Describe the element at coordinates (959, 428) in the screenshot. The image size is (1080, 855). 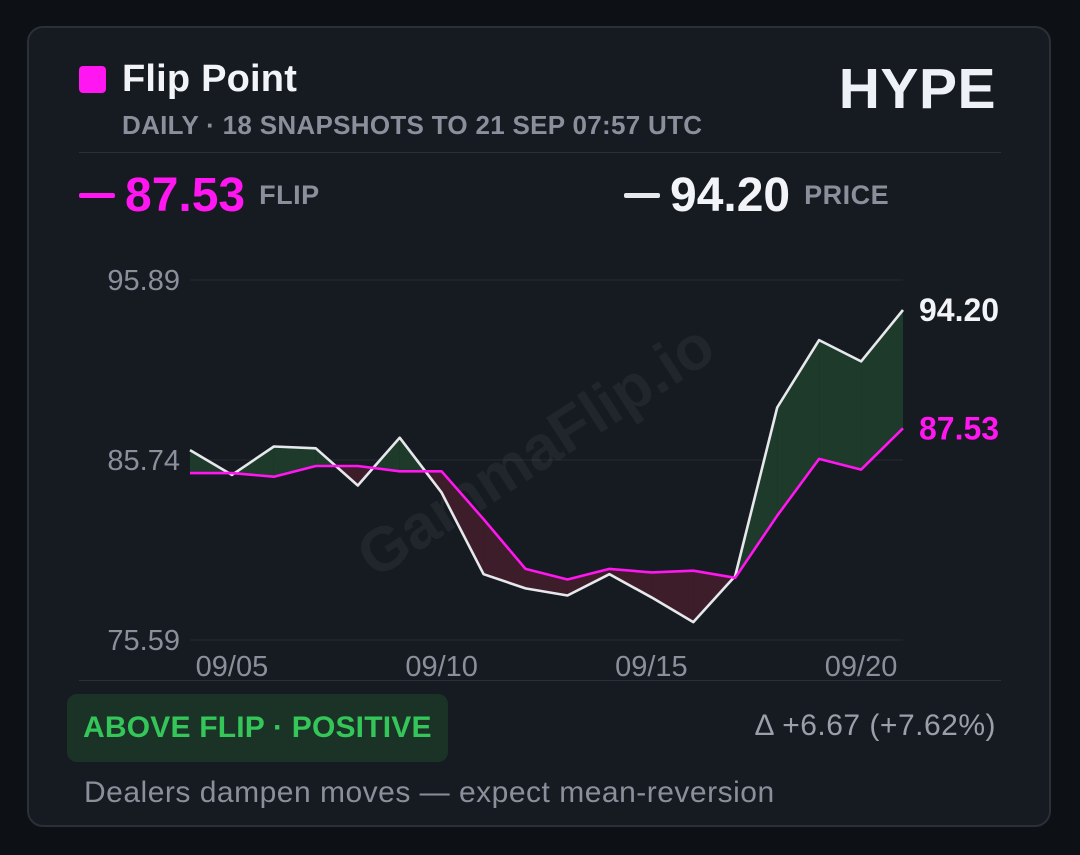
I see `flip-end-label: 87.53` at that location.